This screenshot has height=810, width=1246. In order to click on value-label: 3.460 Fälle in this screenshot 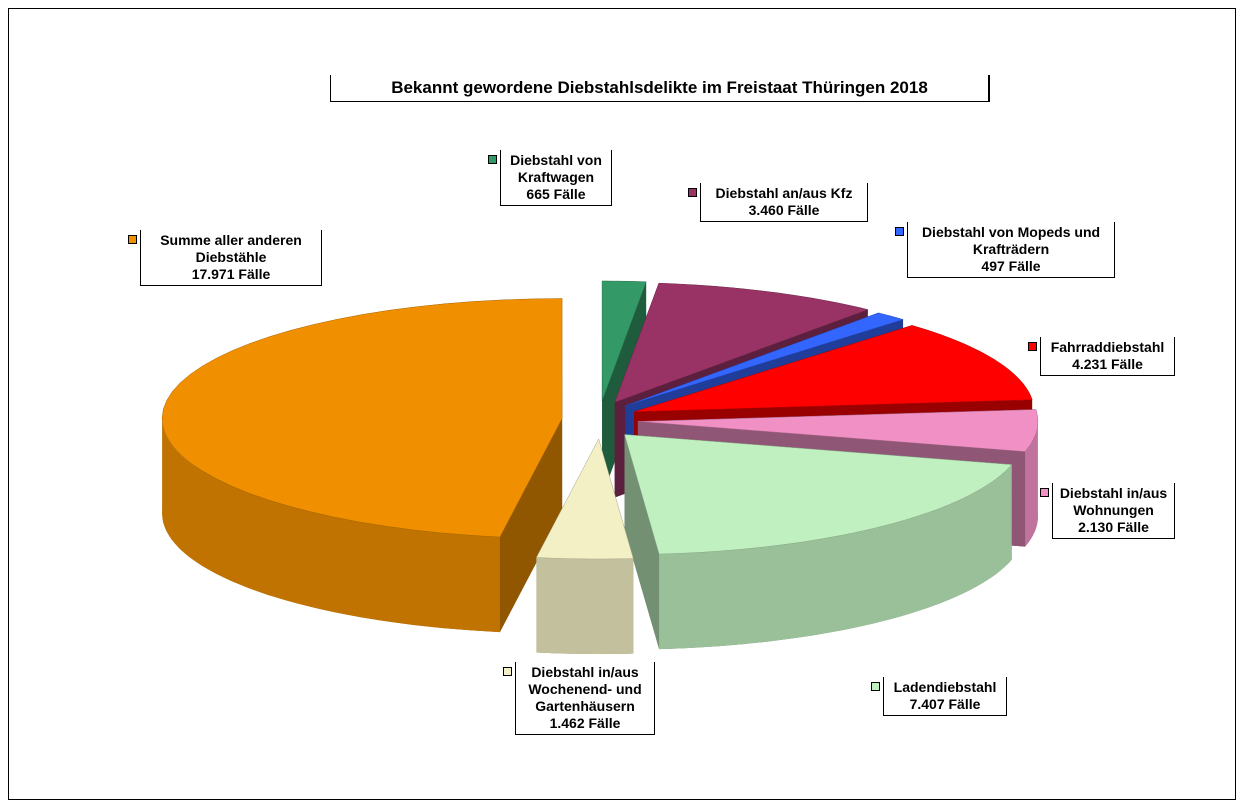, I will do `click(784, 210)`.